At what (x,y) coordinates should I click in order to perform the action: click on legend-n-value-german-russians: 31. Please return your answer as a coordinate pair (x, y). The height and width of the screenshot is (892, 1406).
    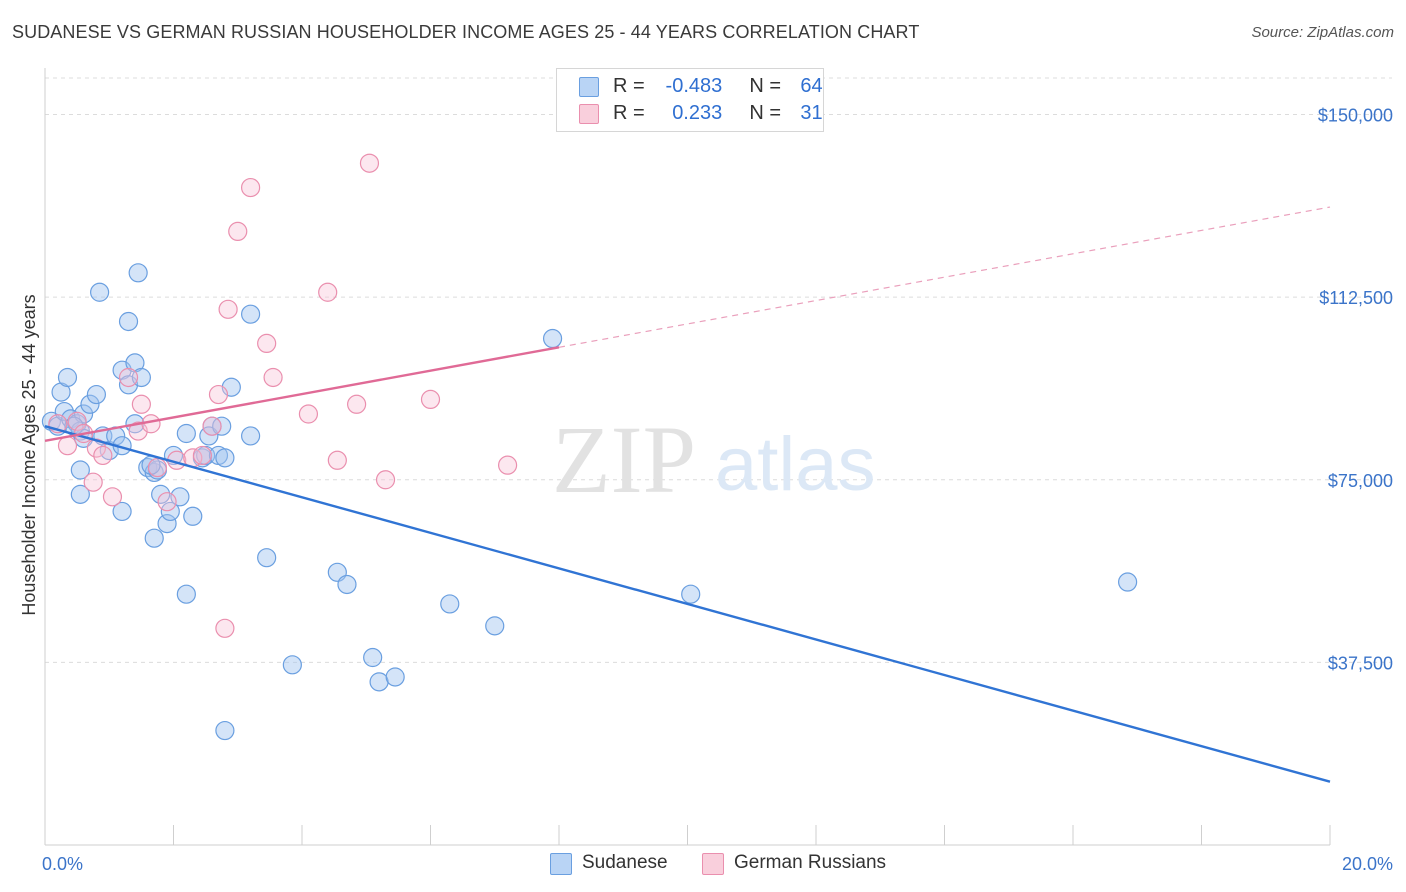
    Looking at the image, I should click on (811, 113).